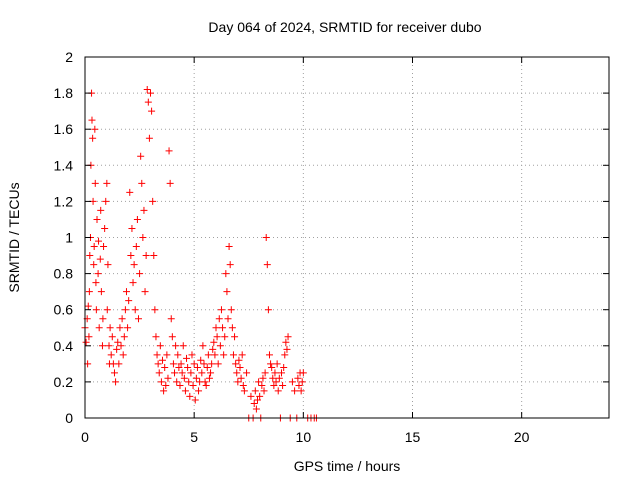 The width and height of the screenshot is (640, 480). I want to click on y-tick-label: 0, so click(69, 418).